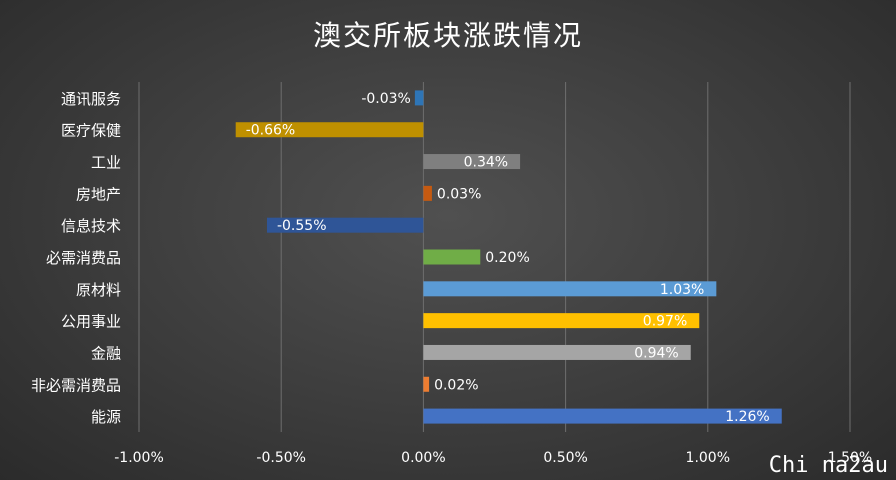 The width and height of the screenshot is (896, 480). What do you see at coordinates (486, 163) in the screenshot?
I see `data-label: 0.34%` at bounding box center [486, 163].